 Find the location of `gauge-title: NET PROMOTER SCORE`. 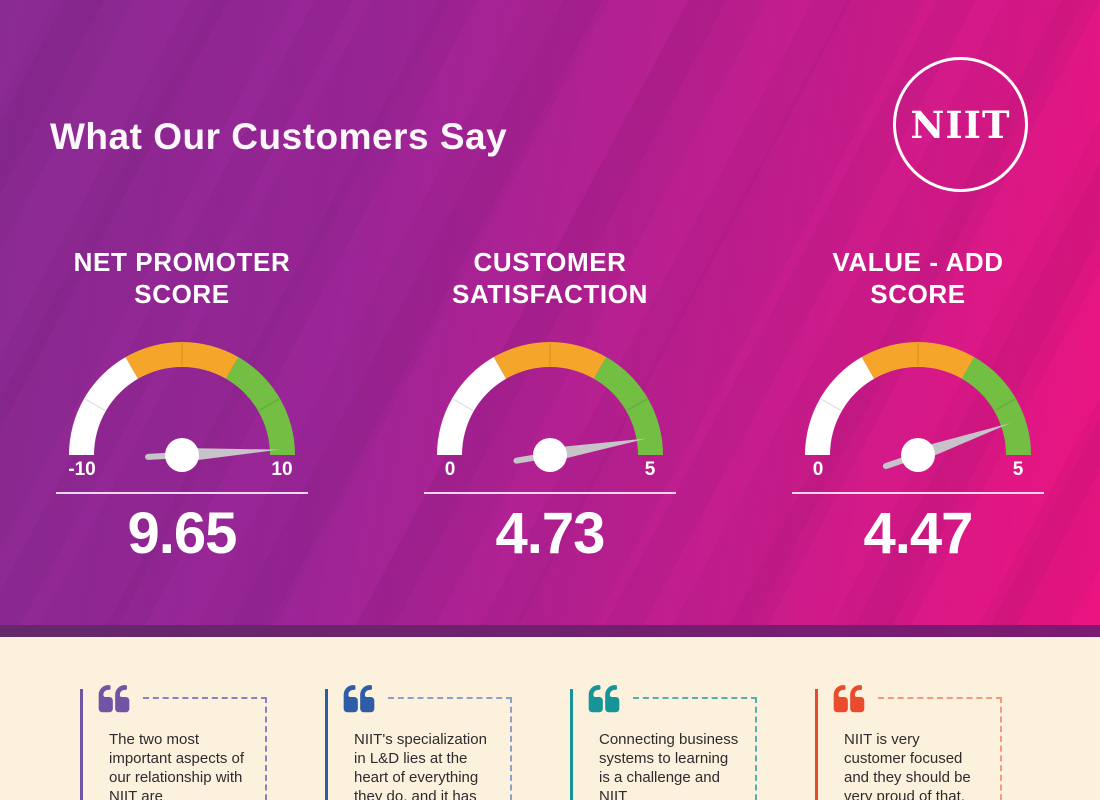

gauge-title: NET PROMOTER SCORE is located at coordinates (182, 278).